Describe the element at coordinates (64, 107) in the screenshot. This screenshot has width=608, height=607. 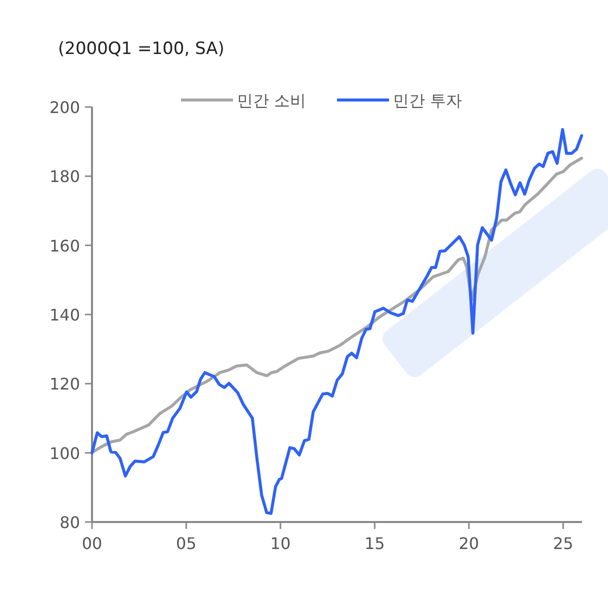
I see `y-tick-label: 200` at that location.